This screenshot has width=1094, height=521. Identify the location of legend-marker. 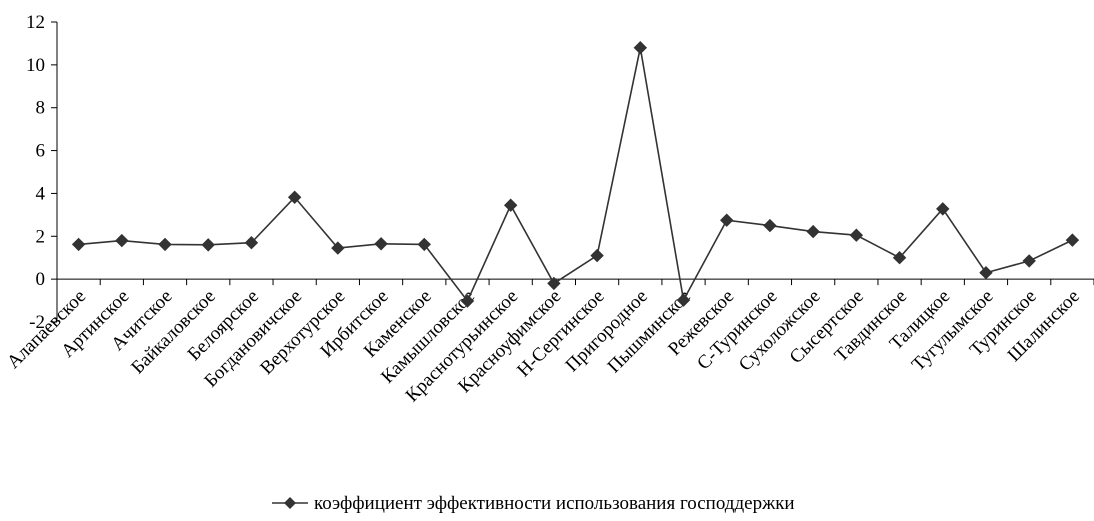
(290, 503).